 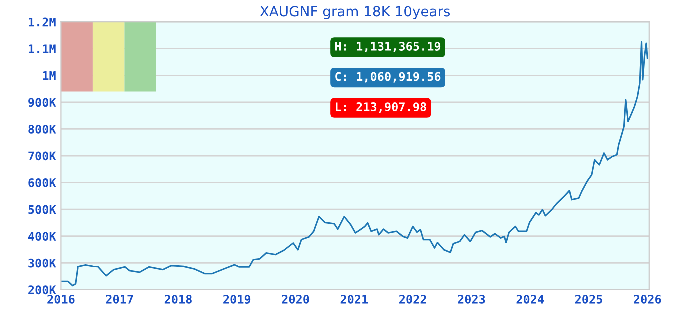 What do you see at coordinates (237, 299) in the screenshot?
I see `x-tick-label: 2019` at bounding box center [237, 299].